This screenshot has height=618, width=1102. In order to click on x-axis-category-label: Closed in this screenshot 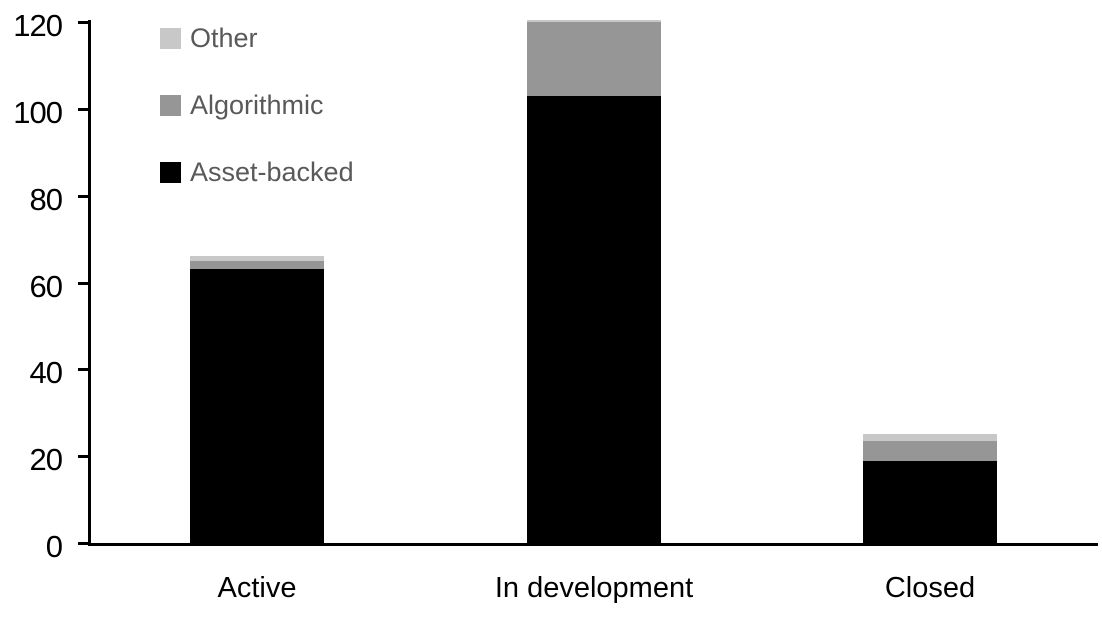, I will do `click(930, 588)`.